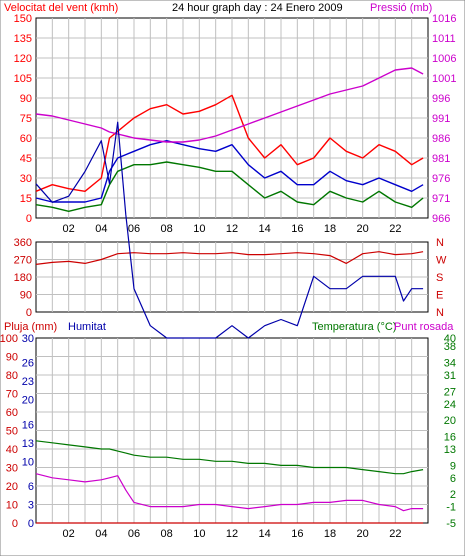 This screenshot has width=465, height=556. I want to click on wind-y-tick: 105, so click(23, 79).